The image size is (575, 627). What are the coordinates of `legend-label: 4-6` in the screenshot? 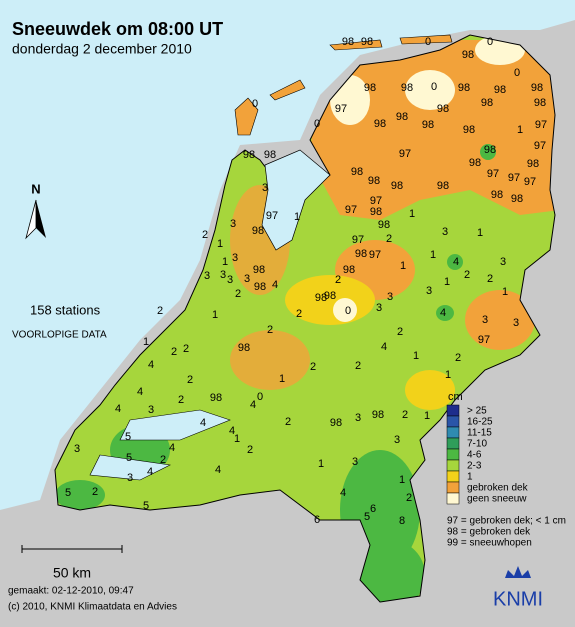 It's located at (474, 455).